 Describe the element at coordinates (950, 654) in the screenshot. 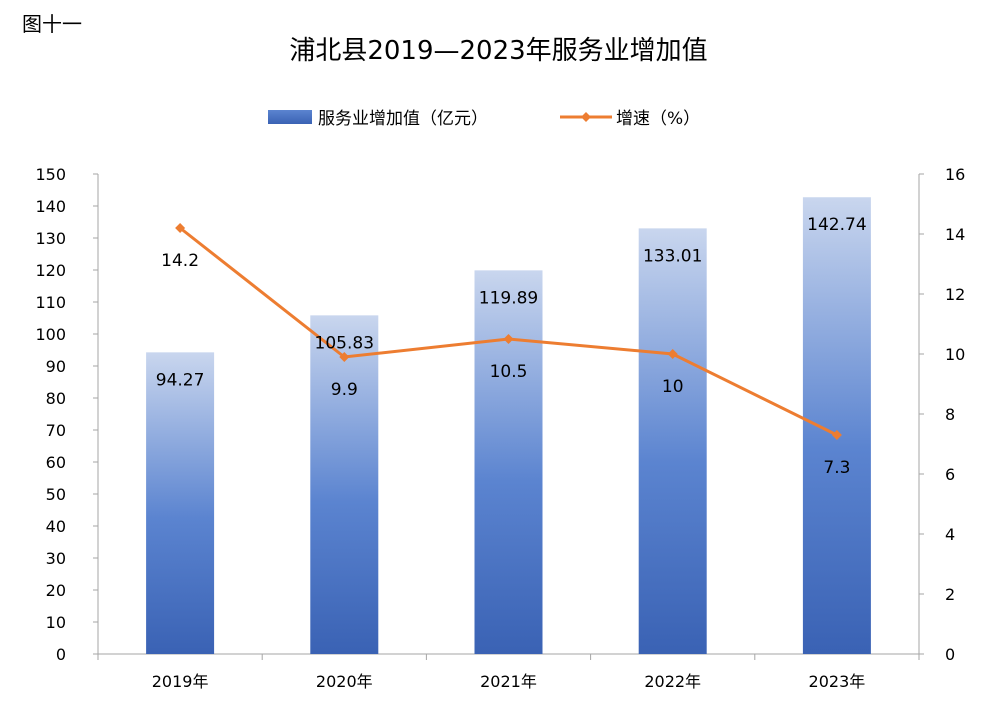

I see `y-right-tick-label: 0` at that location.